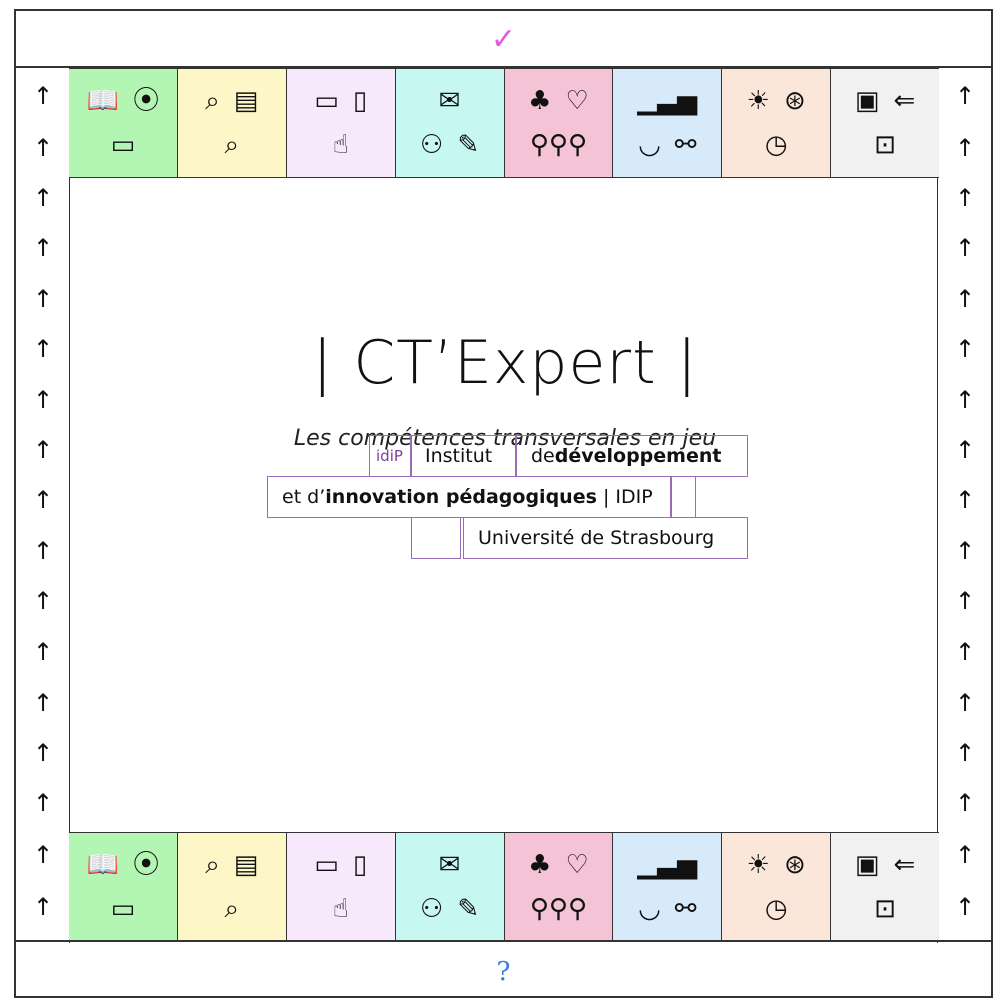  Describe the element at coordinates (558, 145) in the screenshot. I see `people-group-icon: ⚲⚲⚲` at that location.